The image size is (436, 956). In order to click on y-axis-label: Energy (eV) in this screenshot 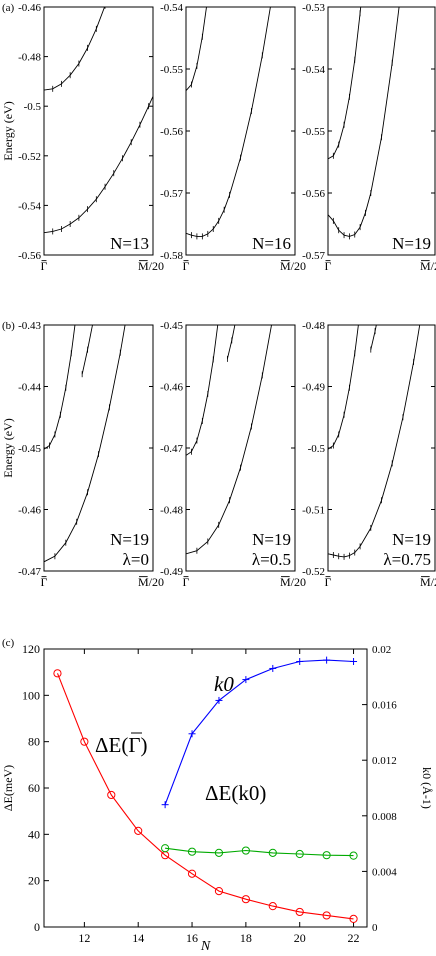, I will do `click(8, 447)`.